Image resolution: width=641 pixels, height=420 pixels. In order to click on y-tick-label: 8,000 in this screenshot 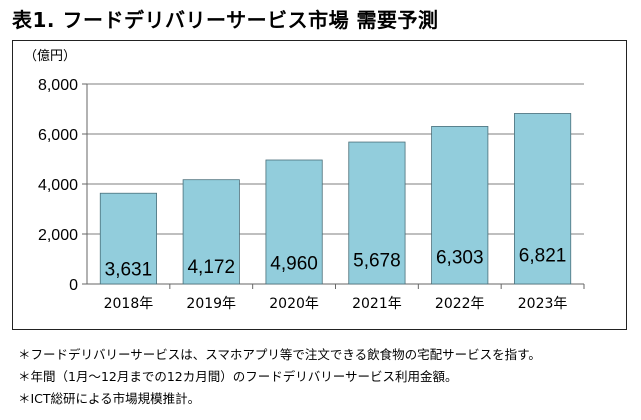, I will do `click(58, 85)`.